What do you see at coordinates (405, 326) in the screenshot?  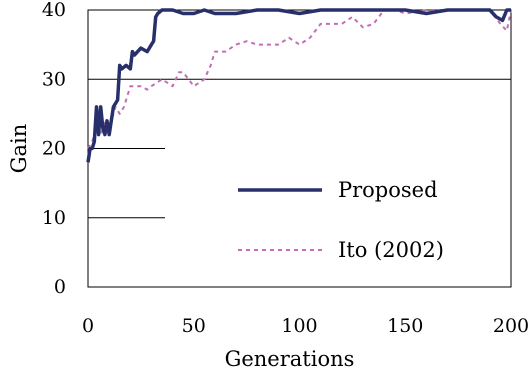 I see `x-tick-label: 150` at bounding box center [405, 326].